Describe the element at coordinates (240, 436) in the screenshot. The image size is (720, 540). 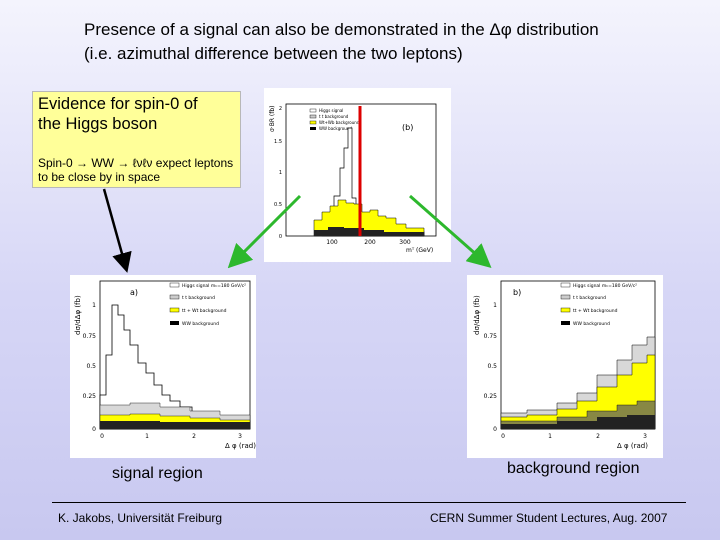
I see `left-xtick-3: 3` at that location.